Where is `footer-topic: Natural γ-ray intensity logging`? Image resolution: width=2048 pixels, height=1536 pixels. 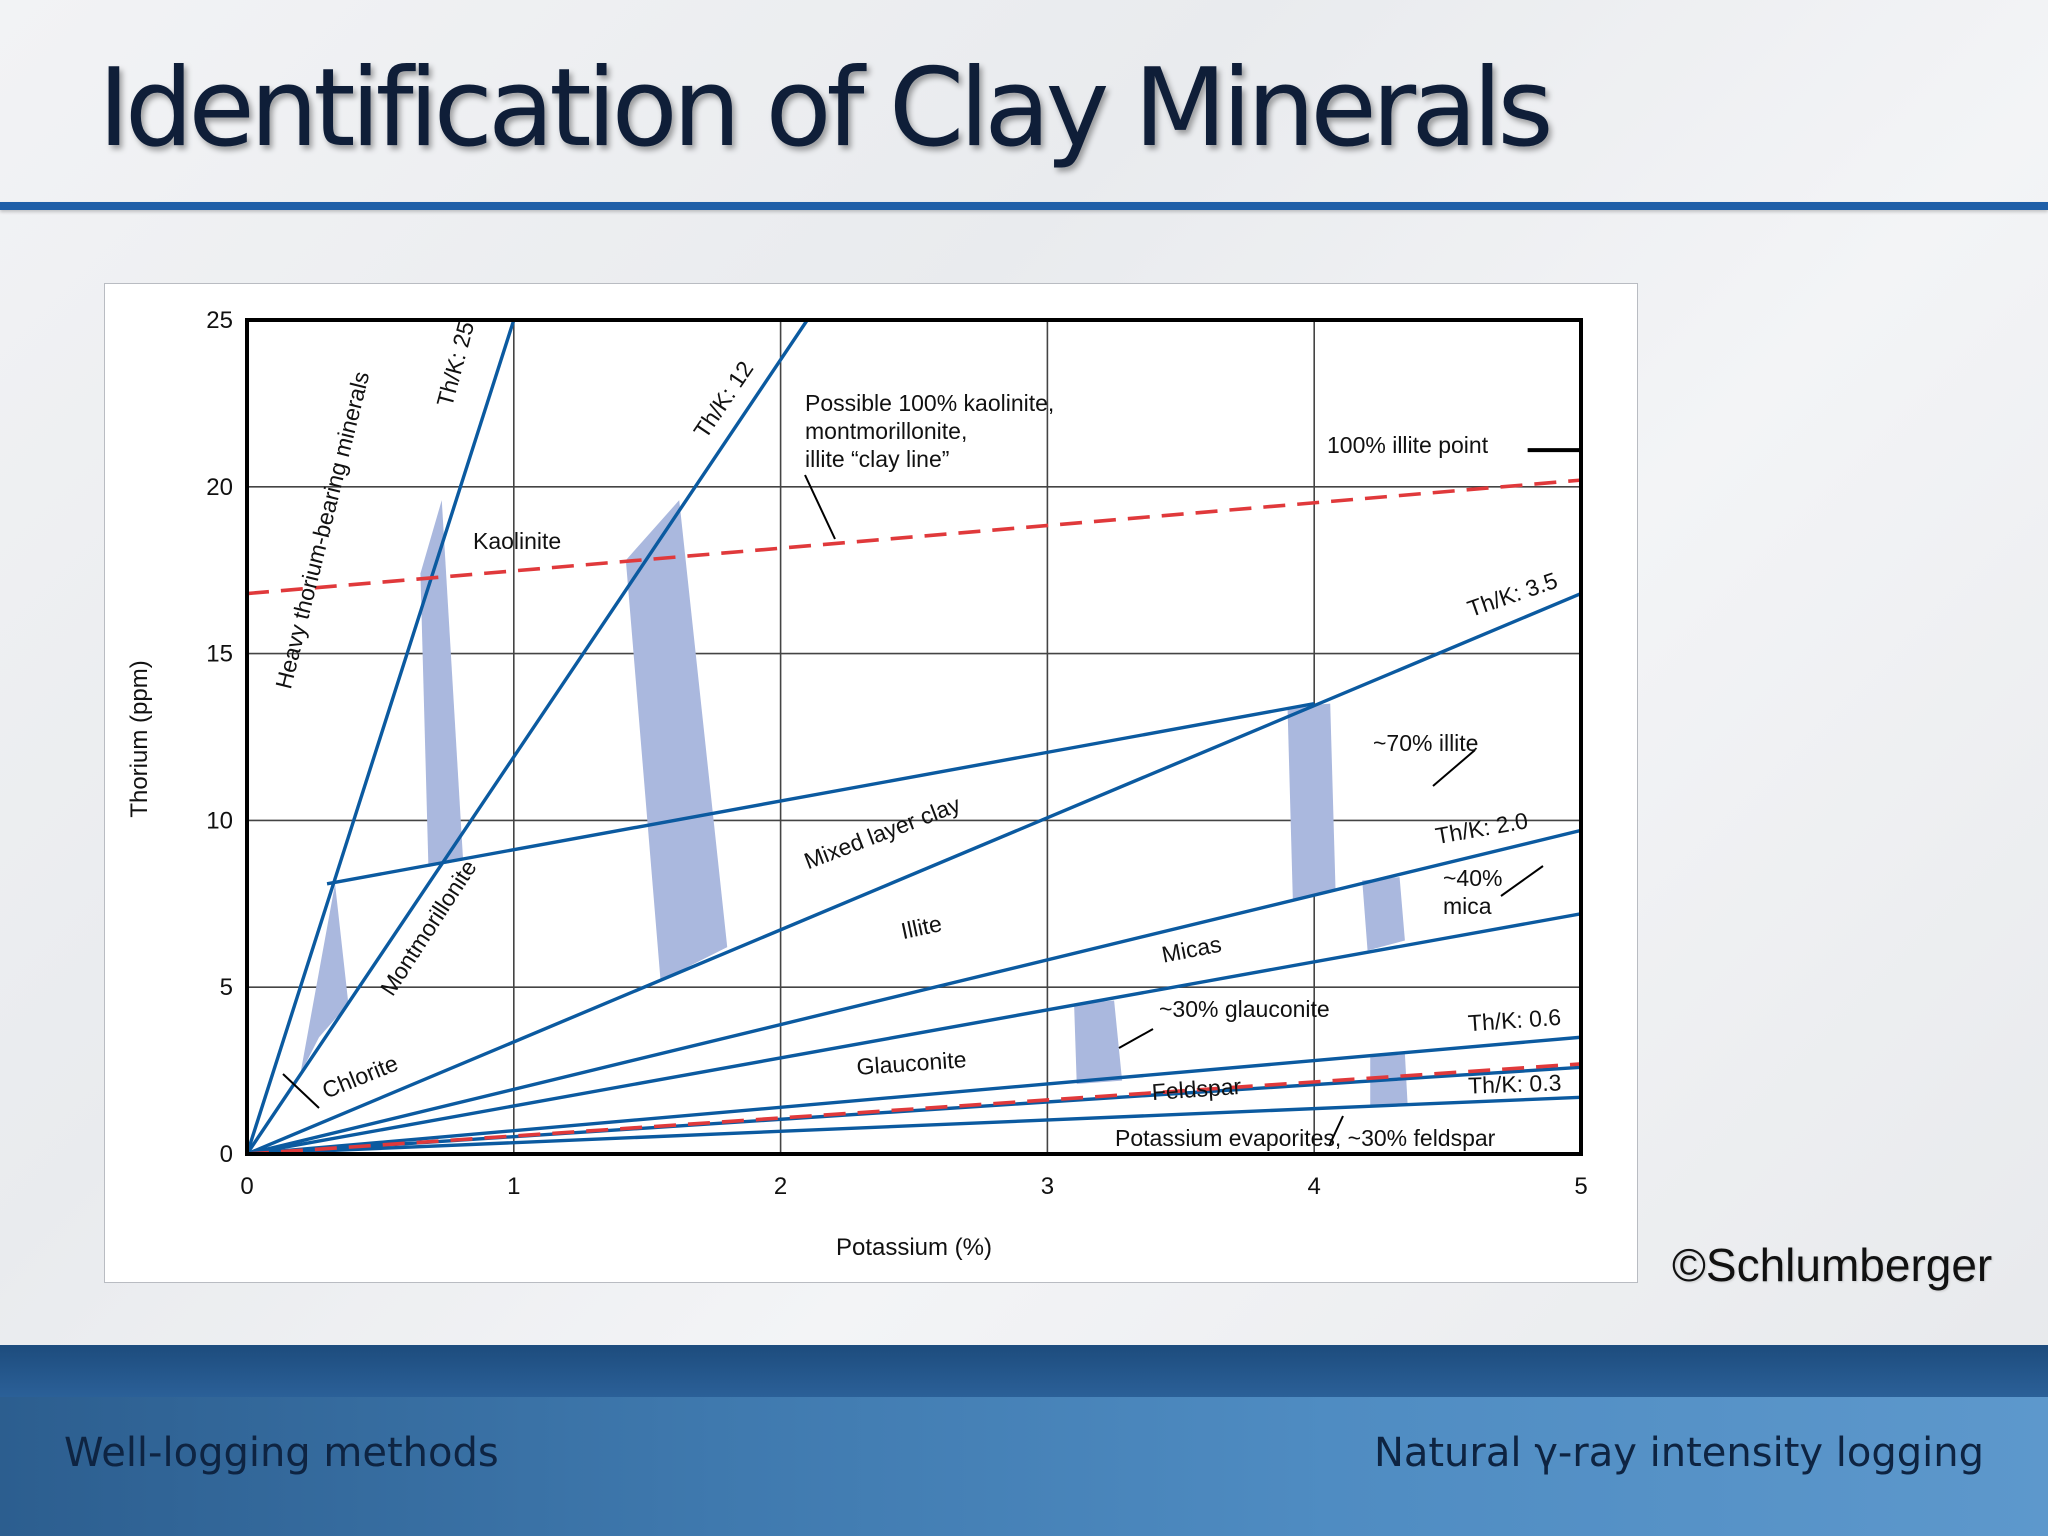
footer-topic: Natural γ-ray intensity logging is located at coordinates (1678, 1453).